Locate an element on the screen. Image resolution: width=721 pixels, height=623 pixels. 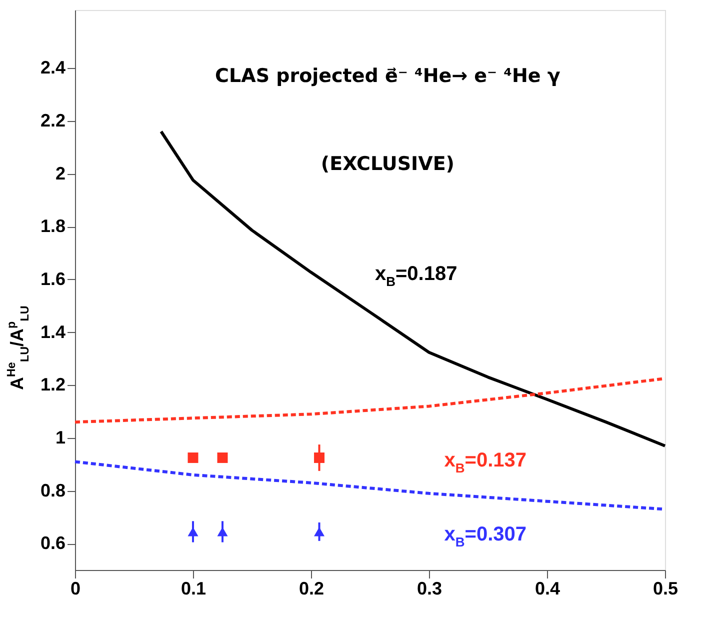
y-tick-label: 1.2 is located at coordinates (53, 384).